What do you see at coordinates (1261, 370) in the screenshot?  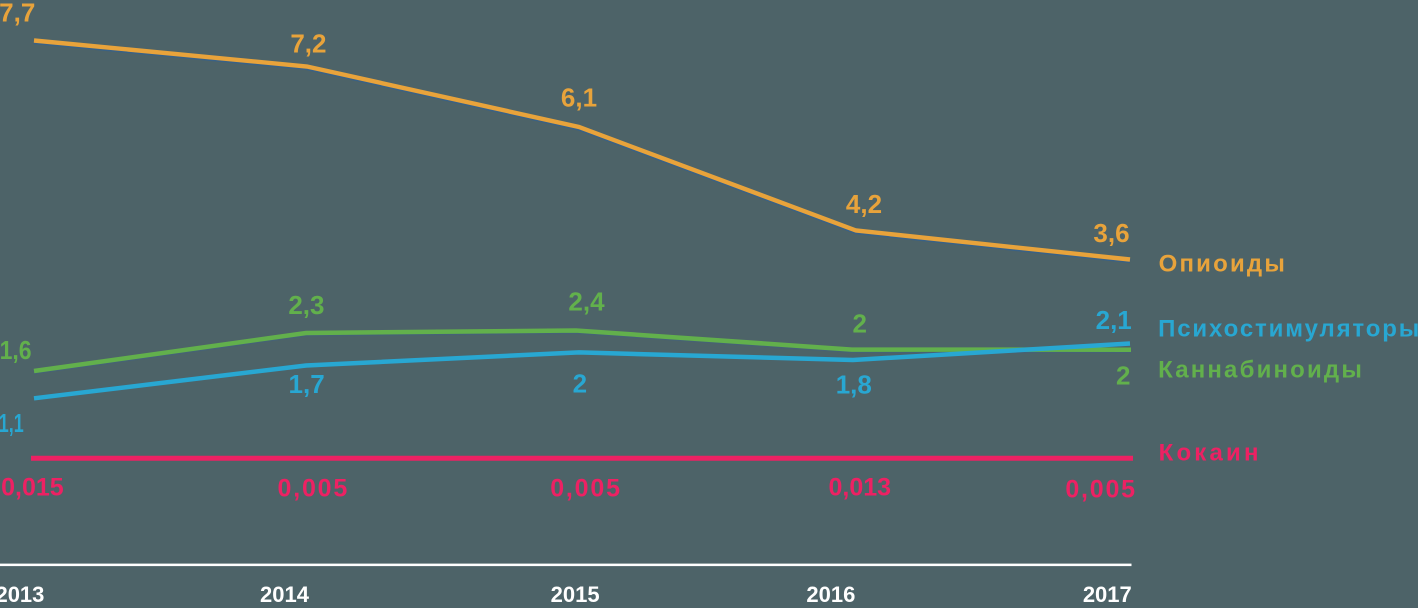 I see `svg-text: Каннабиноиды` at bounding box center [1261, 370].